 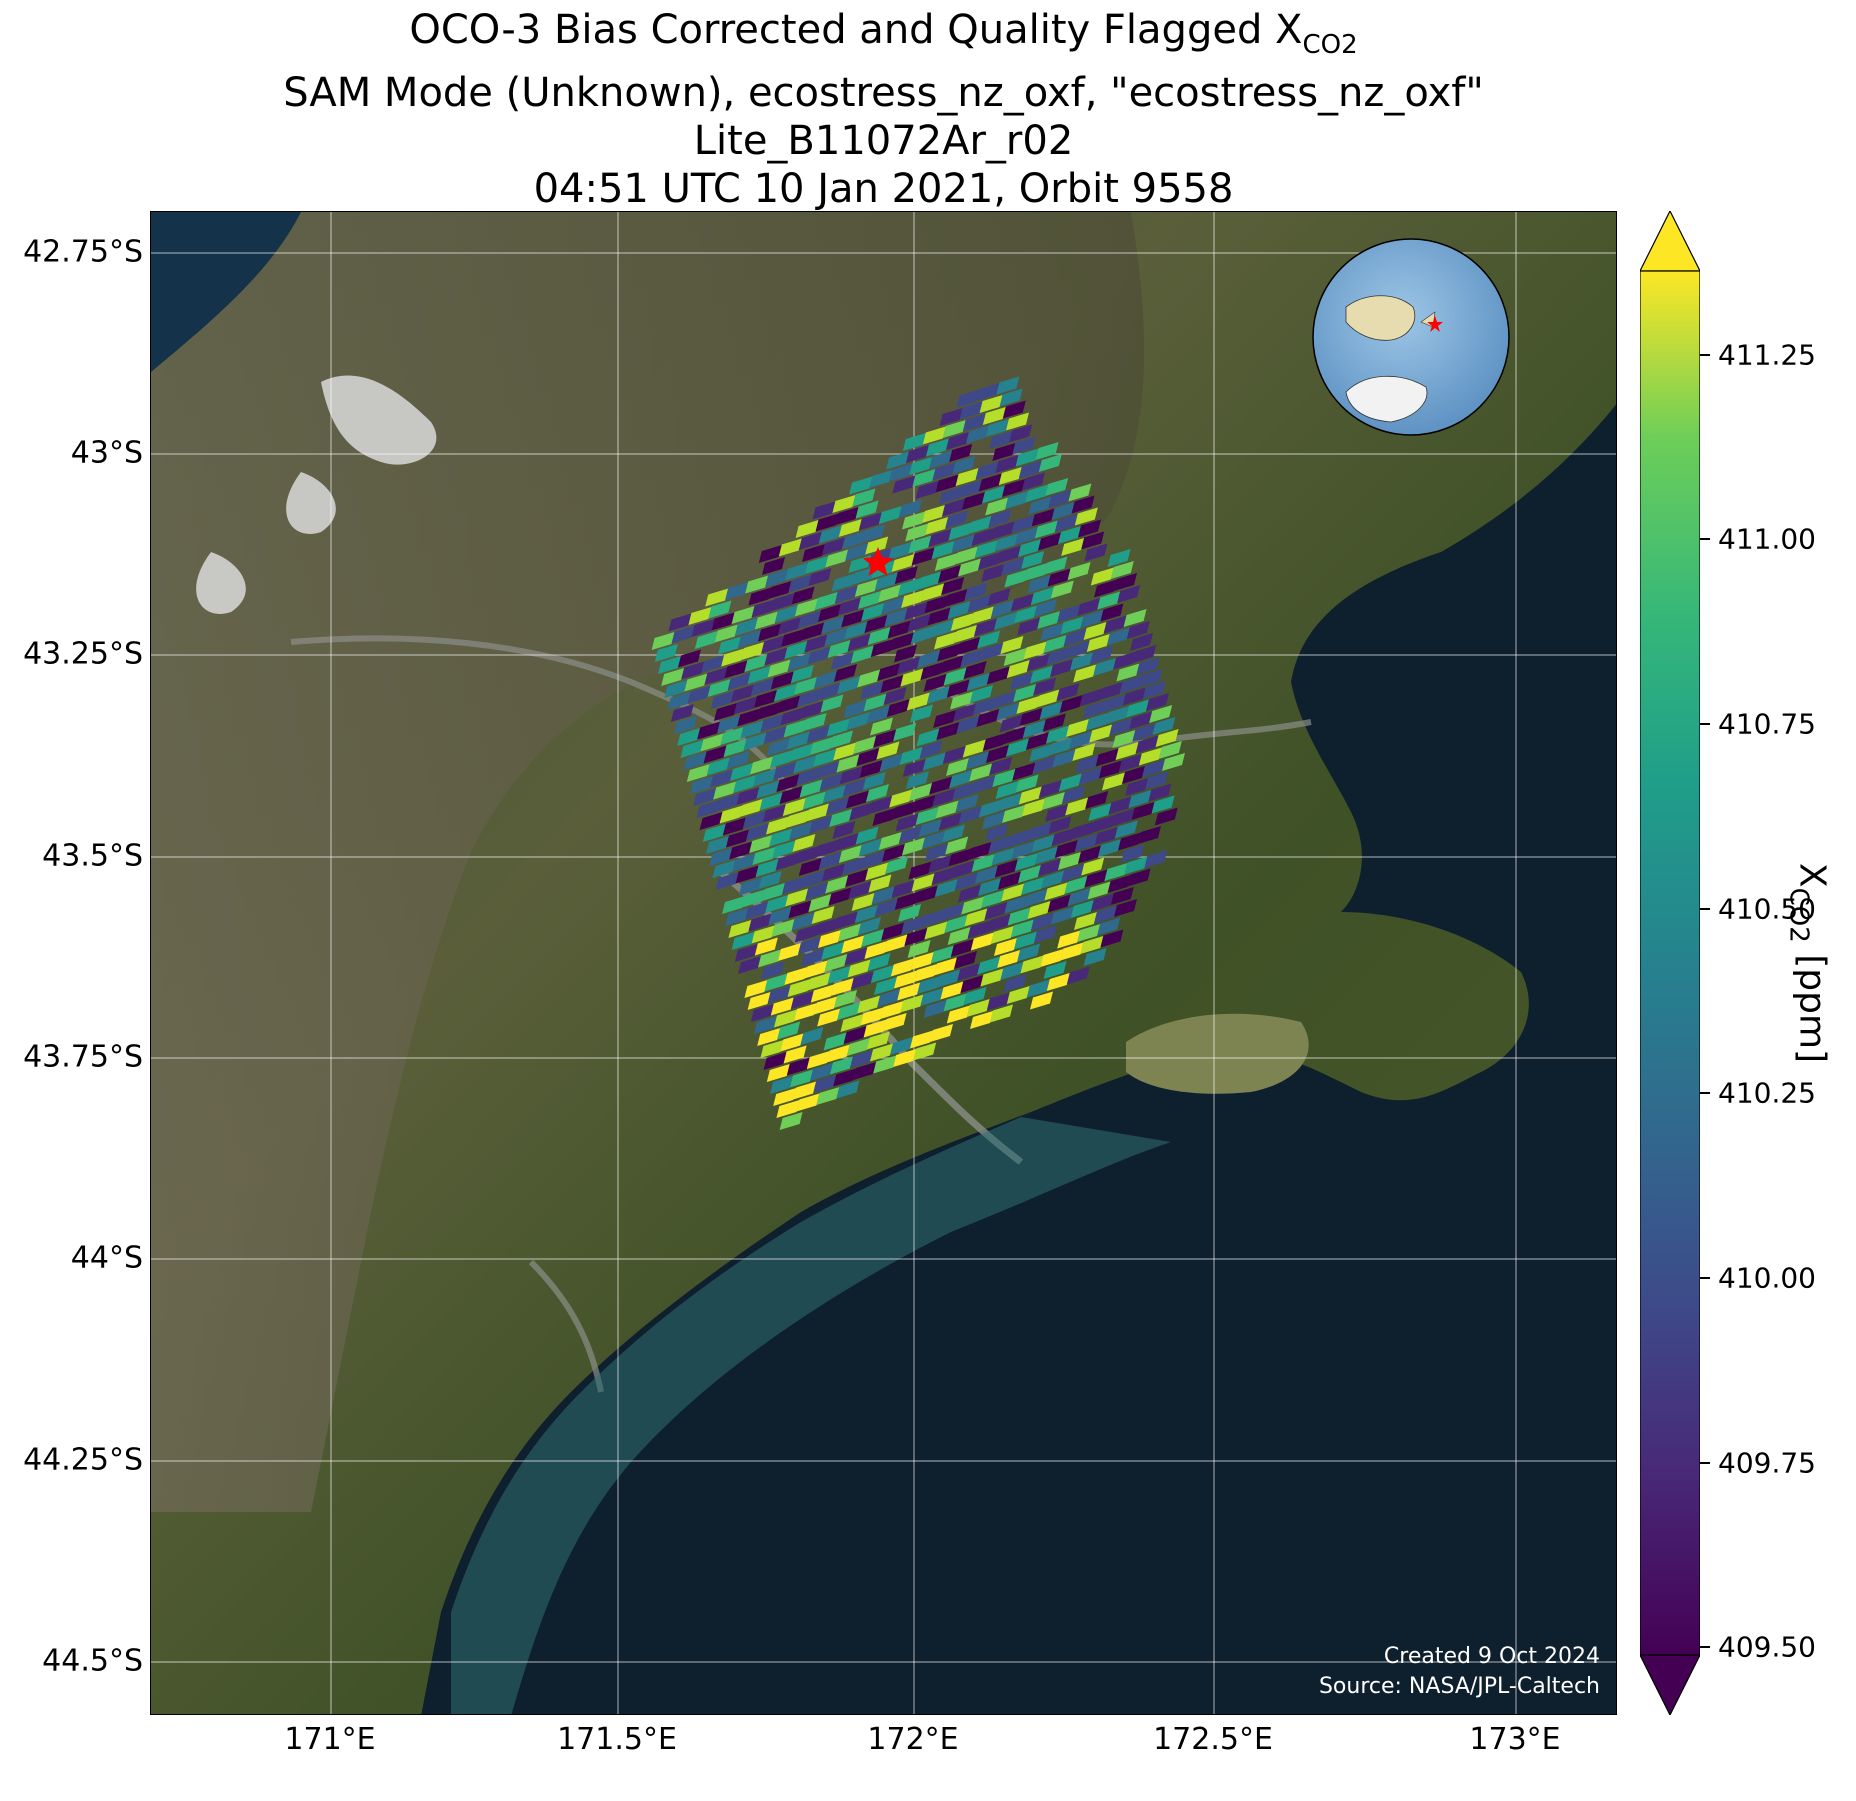 I want to click on lat-label-44-25: 44.25°S, so click(x=83, y=1460).